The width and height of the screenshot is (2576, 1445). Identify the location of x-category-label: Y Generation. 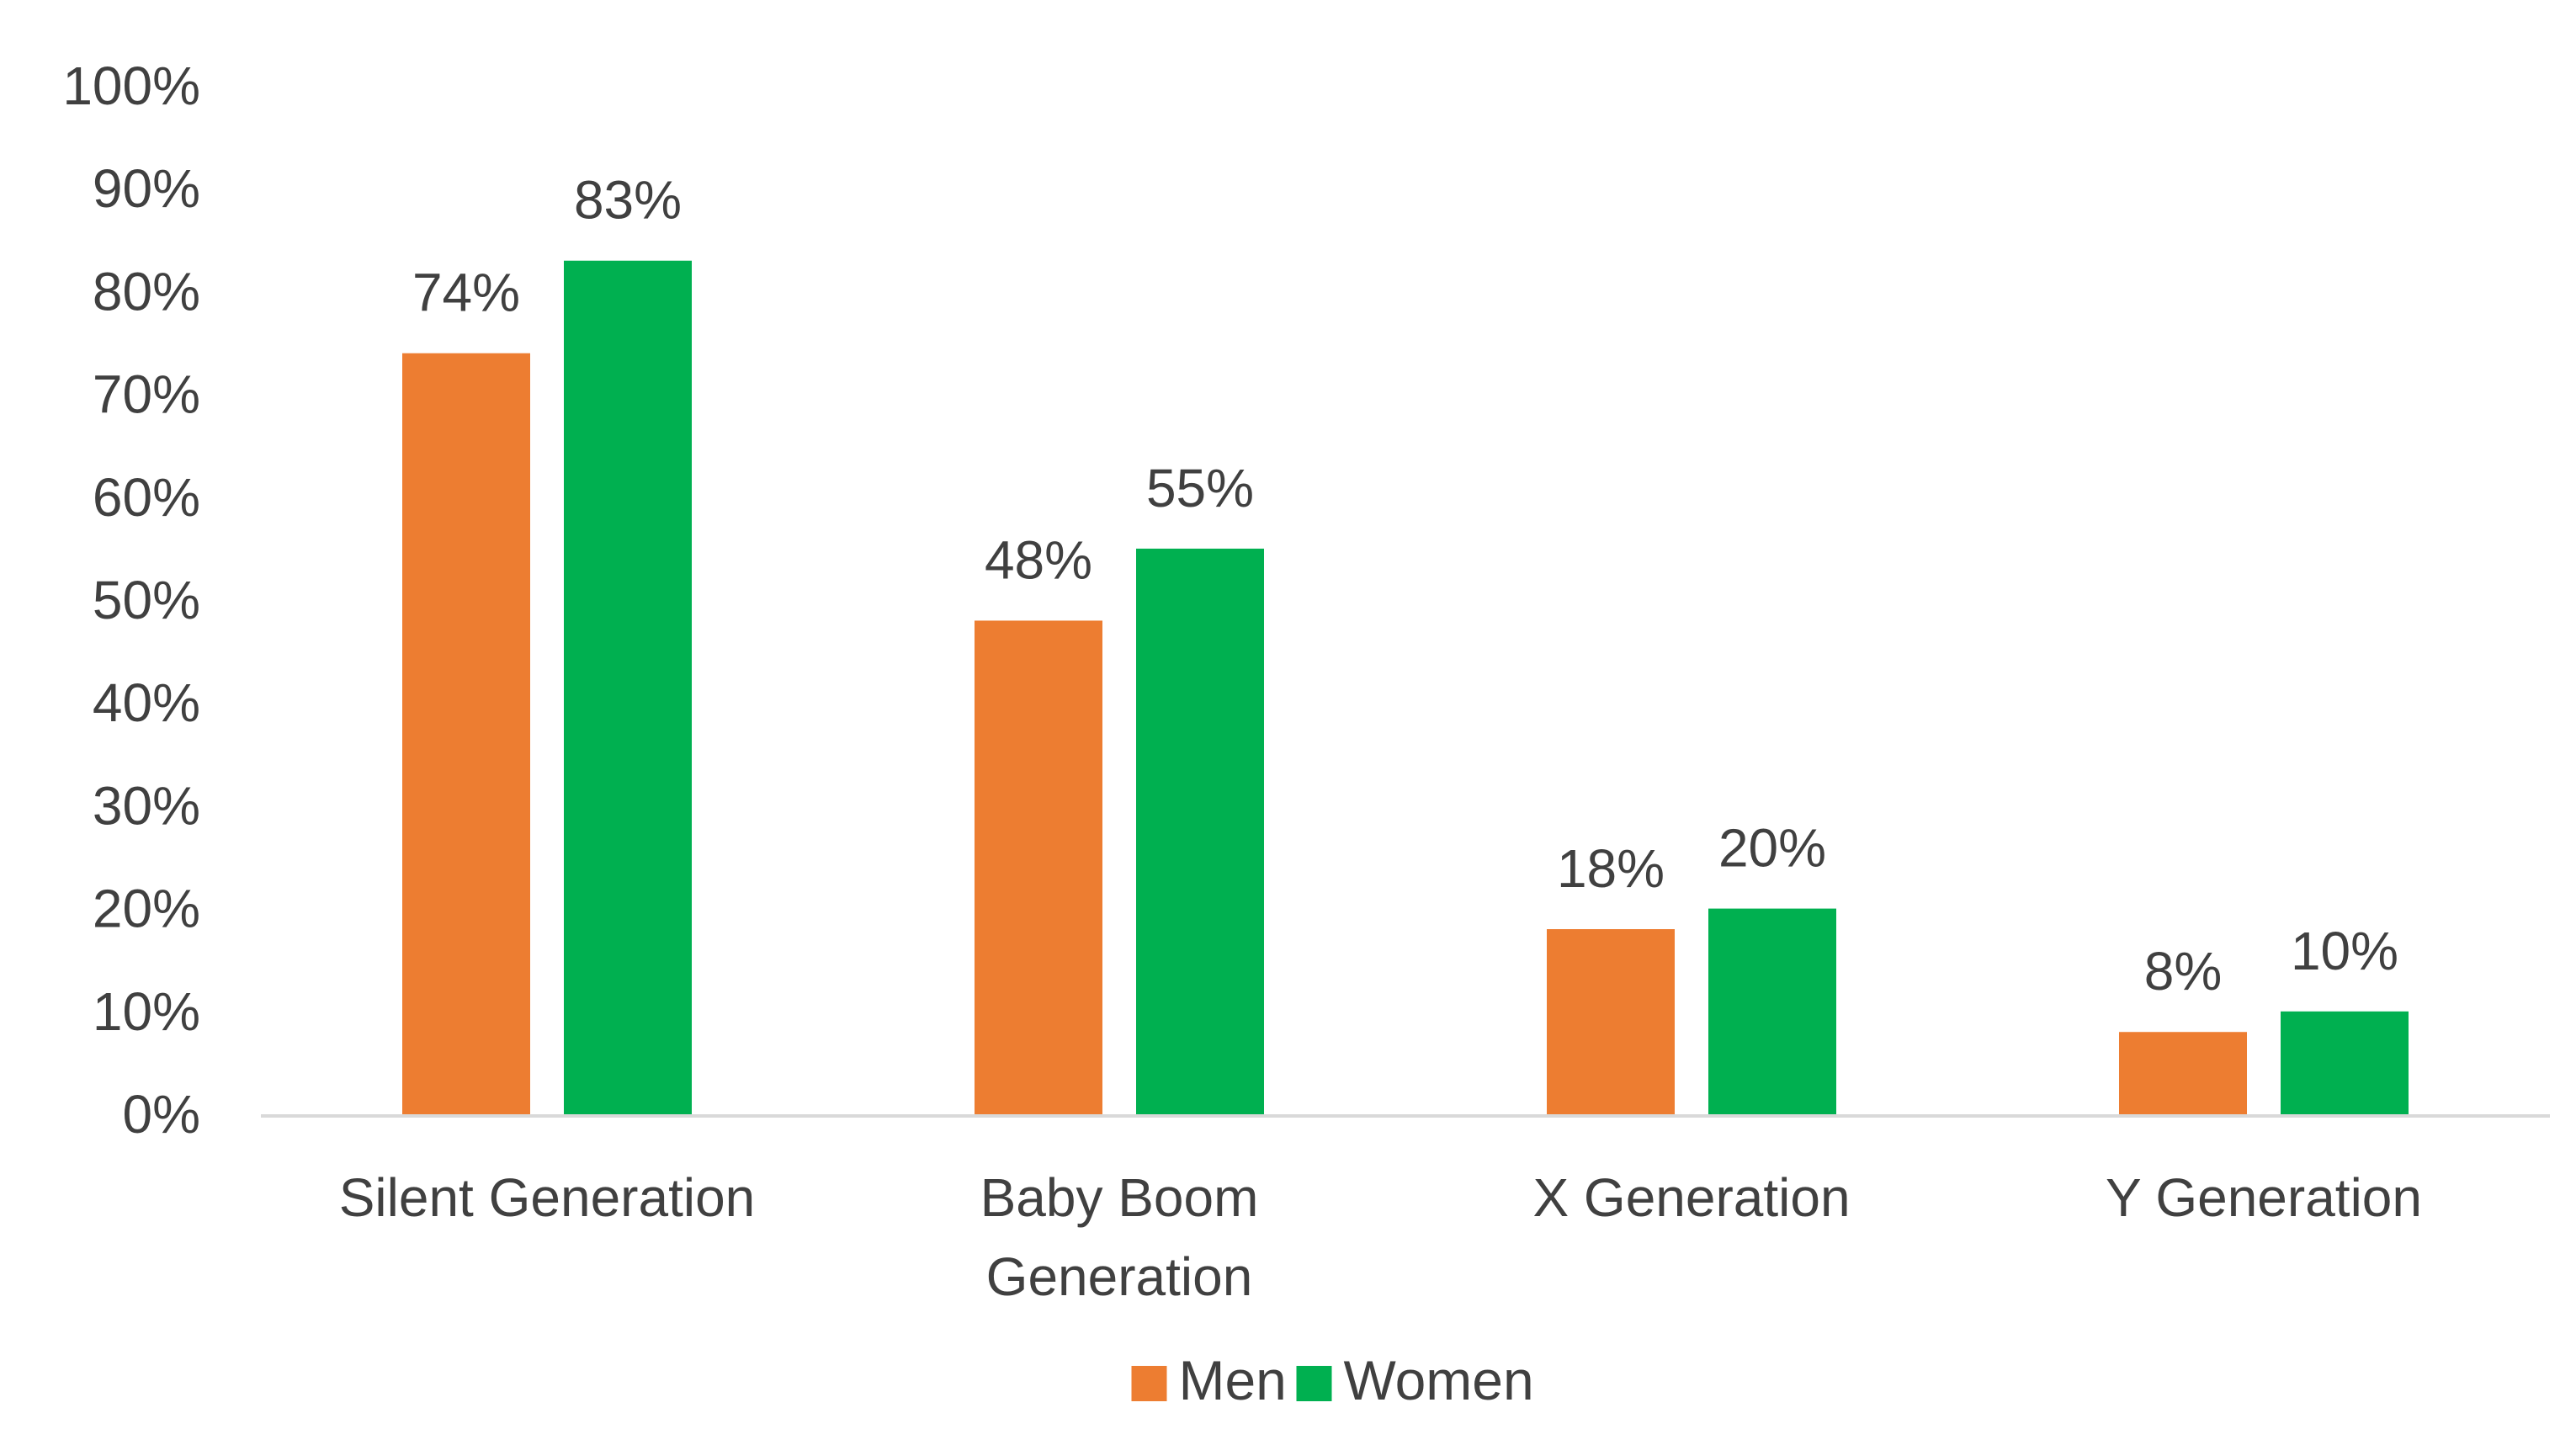
(2264, 1197).